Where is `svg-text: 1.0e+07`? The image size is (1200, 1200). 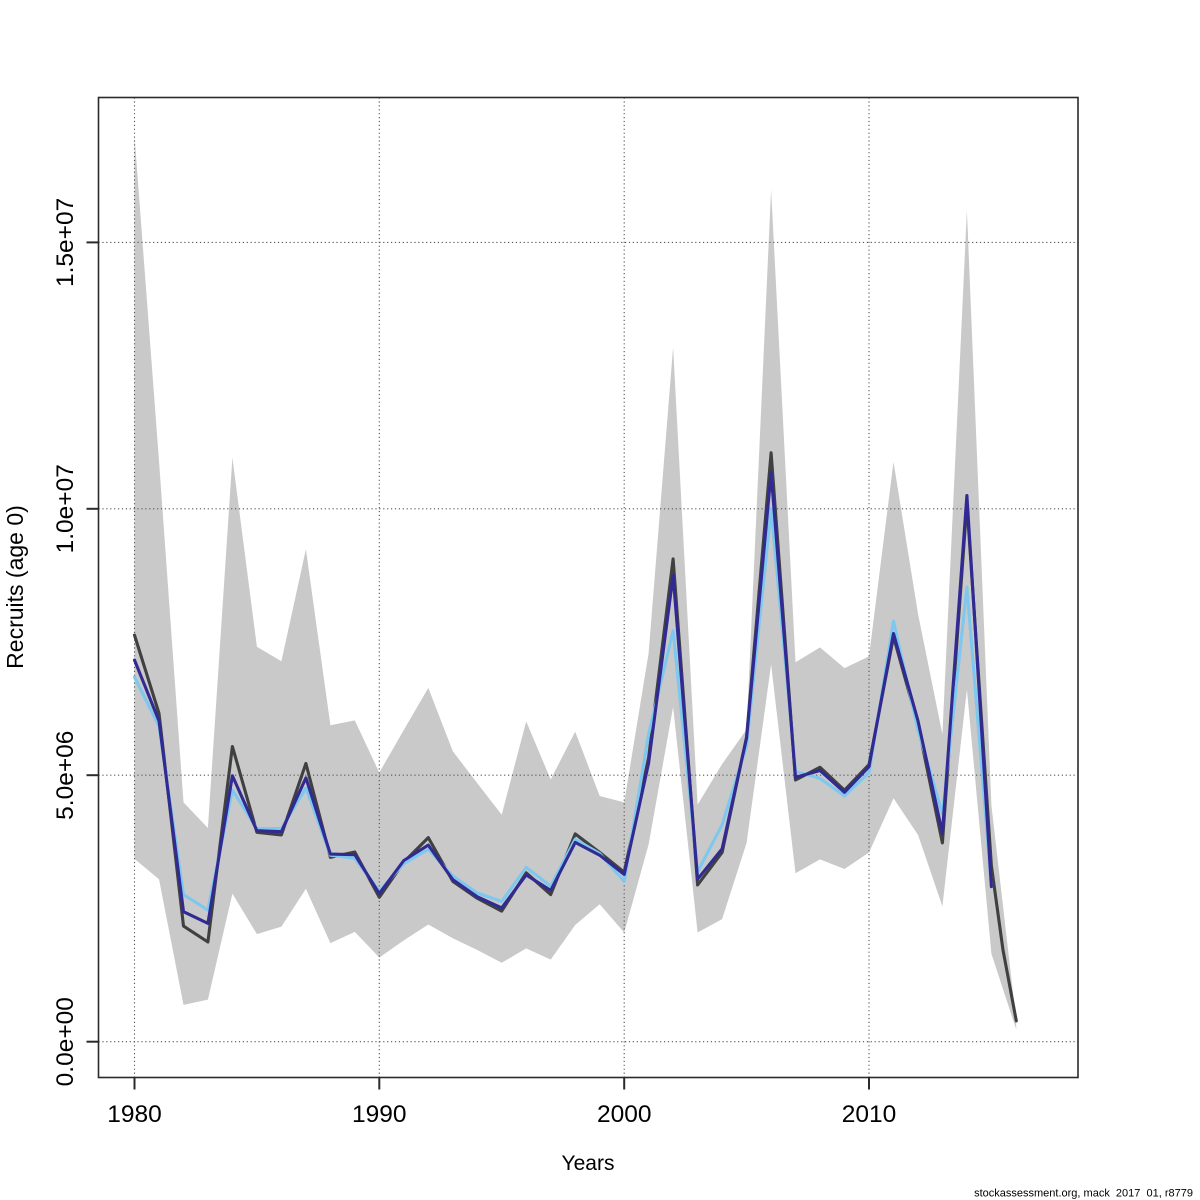 svg-text: 1.0e+07 is located at coordinates (65, 508).